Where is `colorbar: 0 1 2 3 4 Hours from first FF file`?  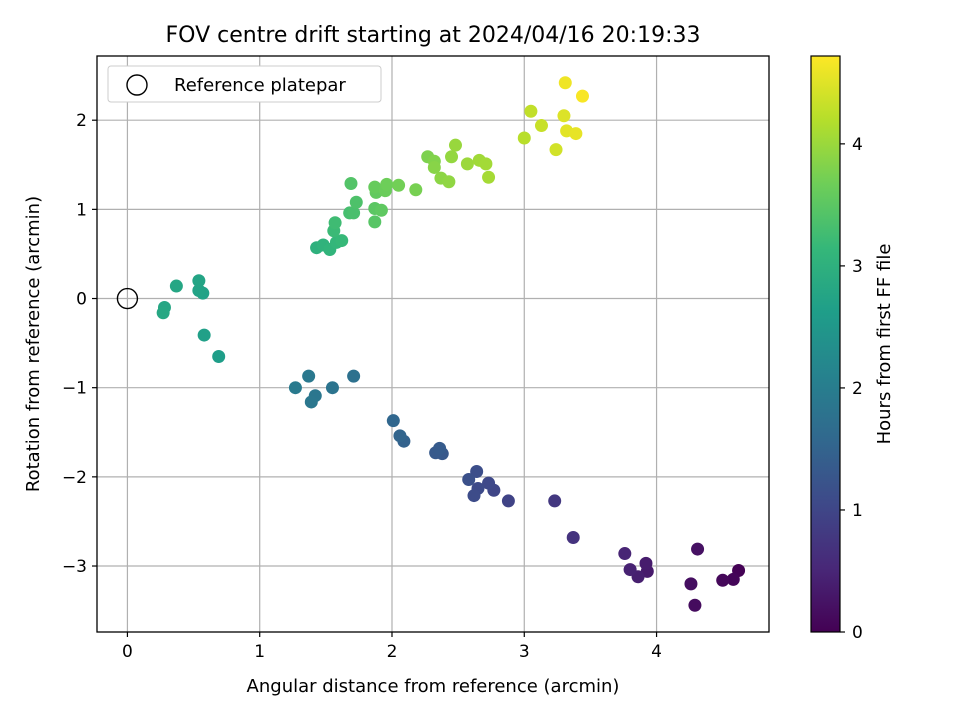 colorbar: 0 1 2 3 4 Hours from first FF file is located at coordinates (852, 349).